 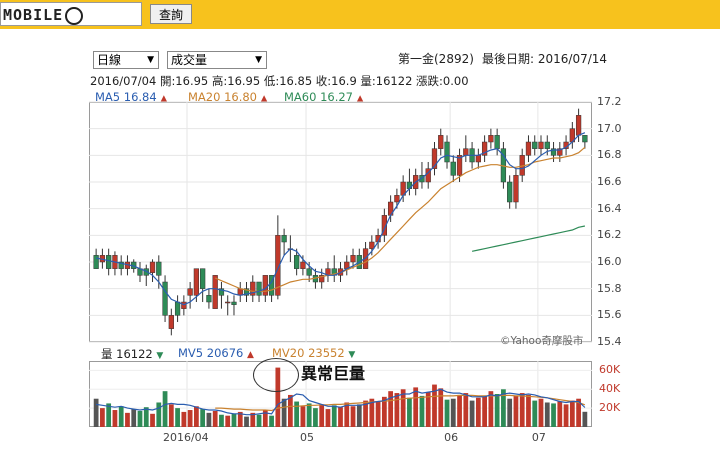 I want to click on x-tick-label: 05, so click(x=307, y=437).